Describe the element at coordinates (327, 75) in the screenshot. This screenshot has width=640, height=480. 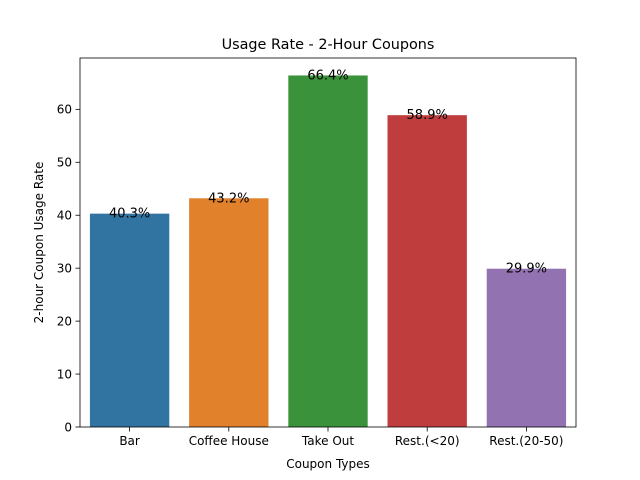
I see `data-label-2: 66.4%` at that location.